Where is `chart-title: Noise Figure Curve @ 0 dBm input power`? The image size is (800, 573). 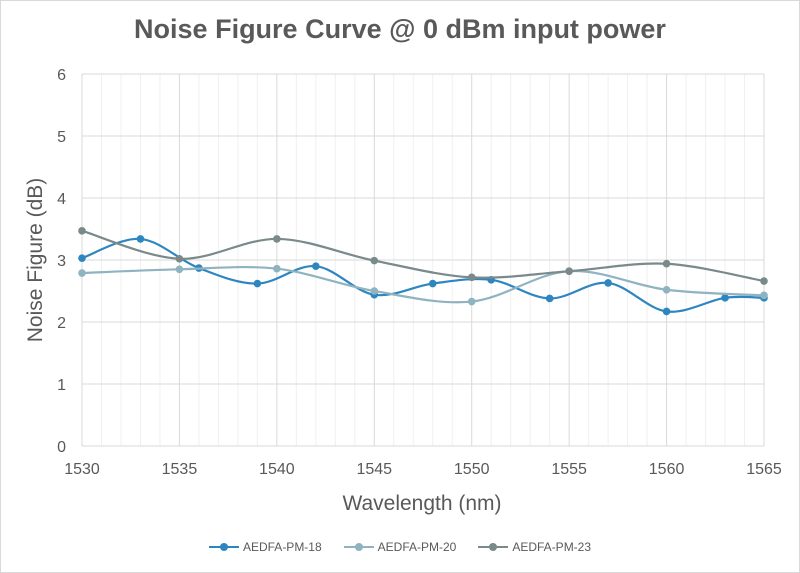
chart-title: Noise Figure Curve @ 0 dBm input power is located at coordinates (400, 29).